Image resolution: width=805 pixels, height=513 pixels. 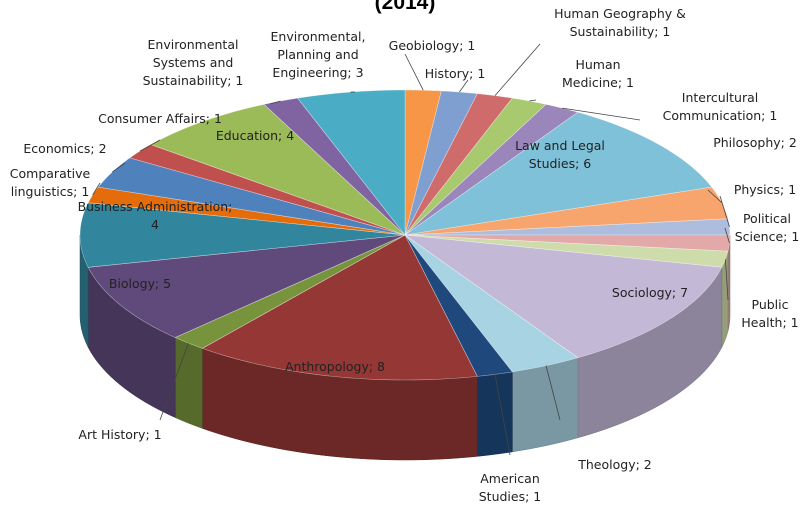 I want to click on slice-label: Sociology; 7, so click(x=650, y=292).